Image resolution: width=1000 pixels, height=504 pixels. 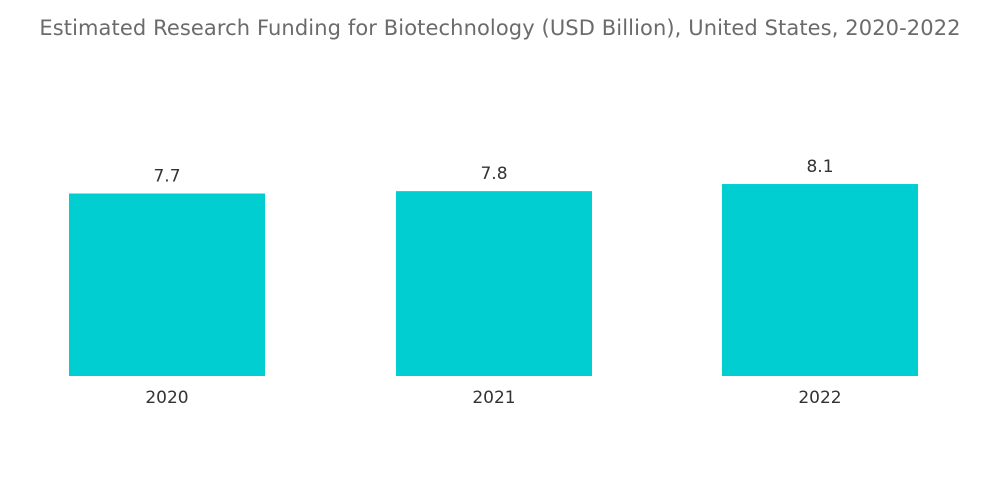 I want to click on value-label-2020: 7.7, so click(x=166, y=177).